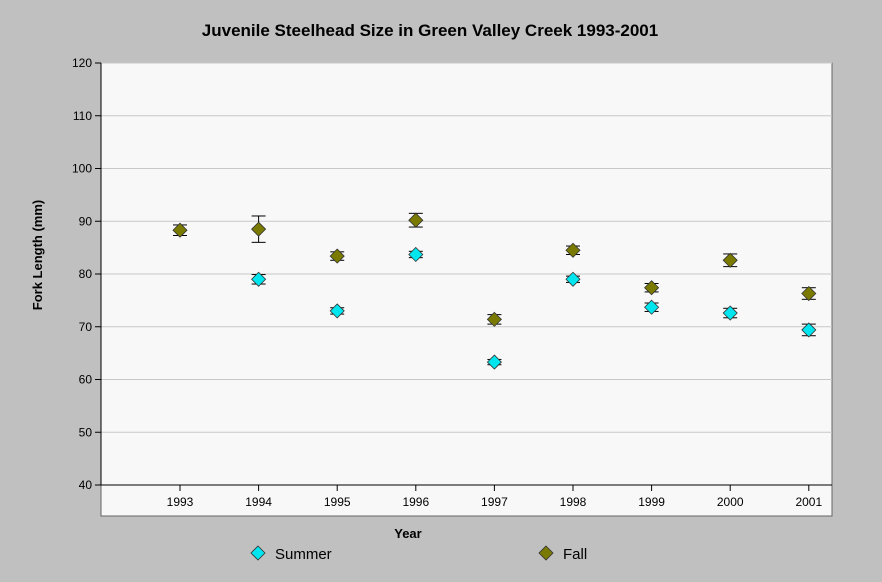 The image size is (882, 582). I want to click on x-tick-label: 1995, so click(337, 502).